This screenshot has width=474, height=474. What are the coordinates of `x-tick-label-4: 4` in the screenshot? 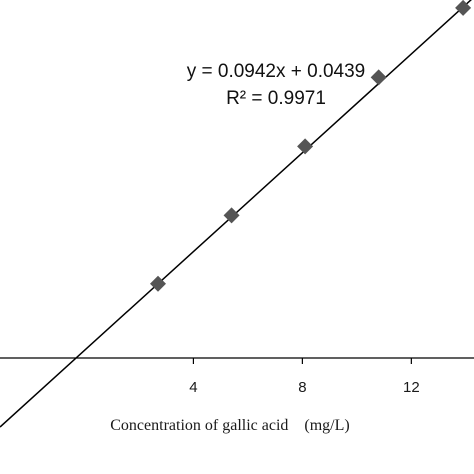 It's located at (193, 387).